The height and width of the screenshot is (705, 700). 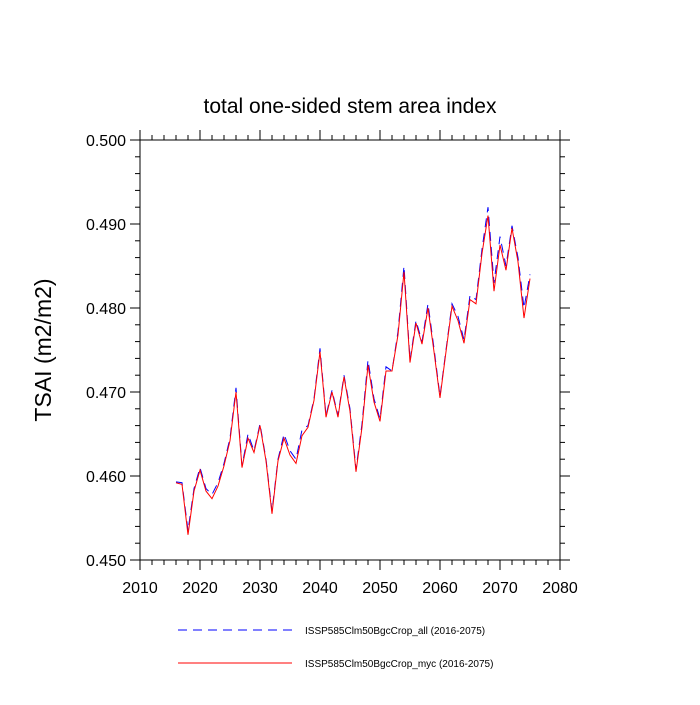 What do you see at coordinates (106, 477) in the screenshot?
I see `y-tick-label: 0.460` at bounding box center [106, 477].